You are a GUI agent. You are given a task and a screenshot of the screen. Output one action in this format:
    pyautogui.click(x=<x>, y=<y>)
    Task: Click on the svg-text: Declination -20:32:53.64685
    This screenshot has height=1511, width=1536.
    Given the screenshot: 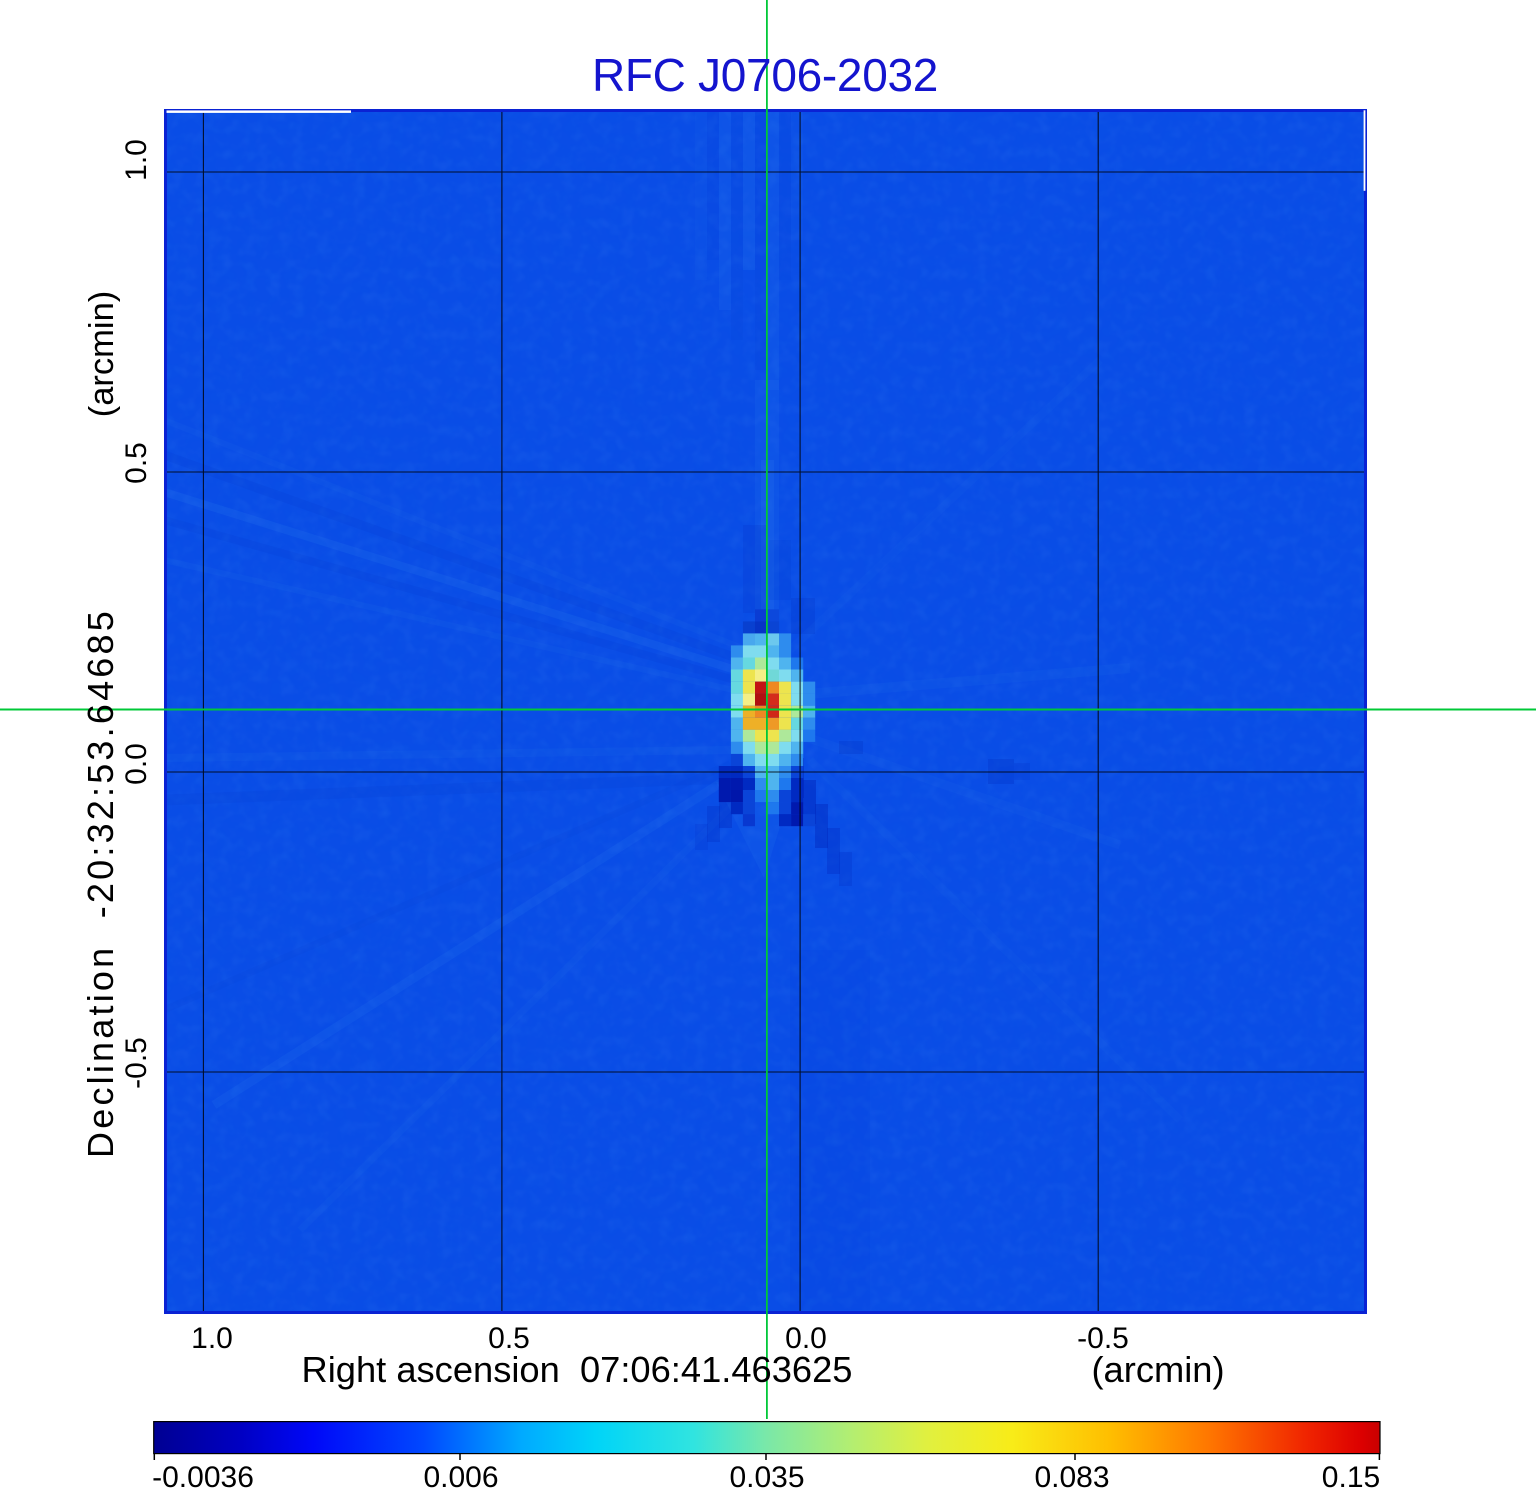 What is the action you would take?
    pyautogui.click(x=100, y=883)
    